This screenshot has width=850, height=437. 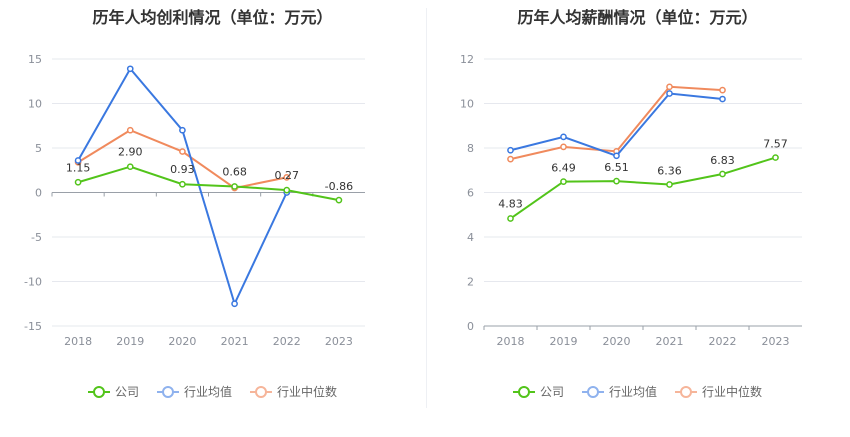 What do you see at coordinates (510, 204) in the screenshot?
I see `data-label: 4.83` at bounding box center [510, 204].